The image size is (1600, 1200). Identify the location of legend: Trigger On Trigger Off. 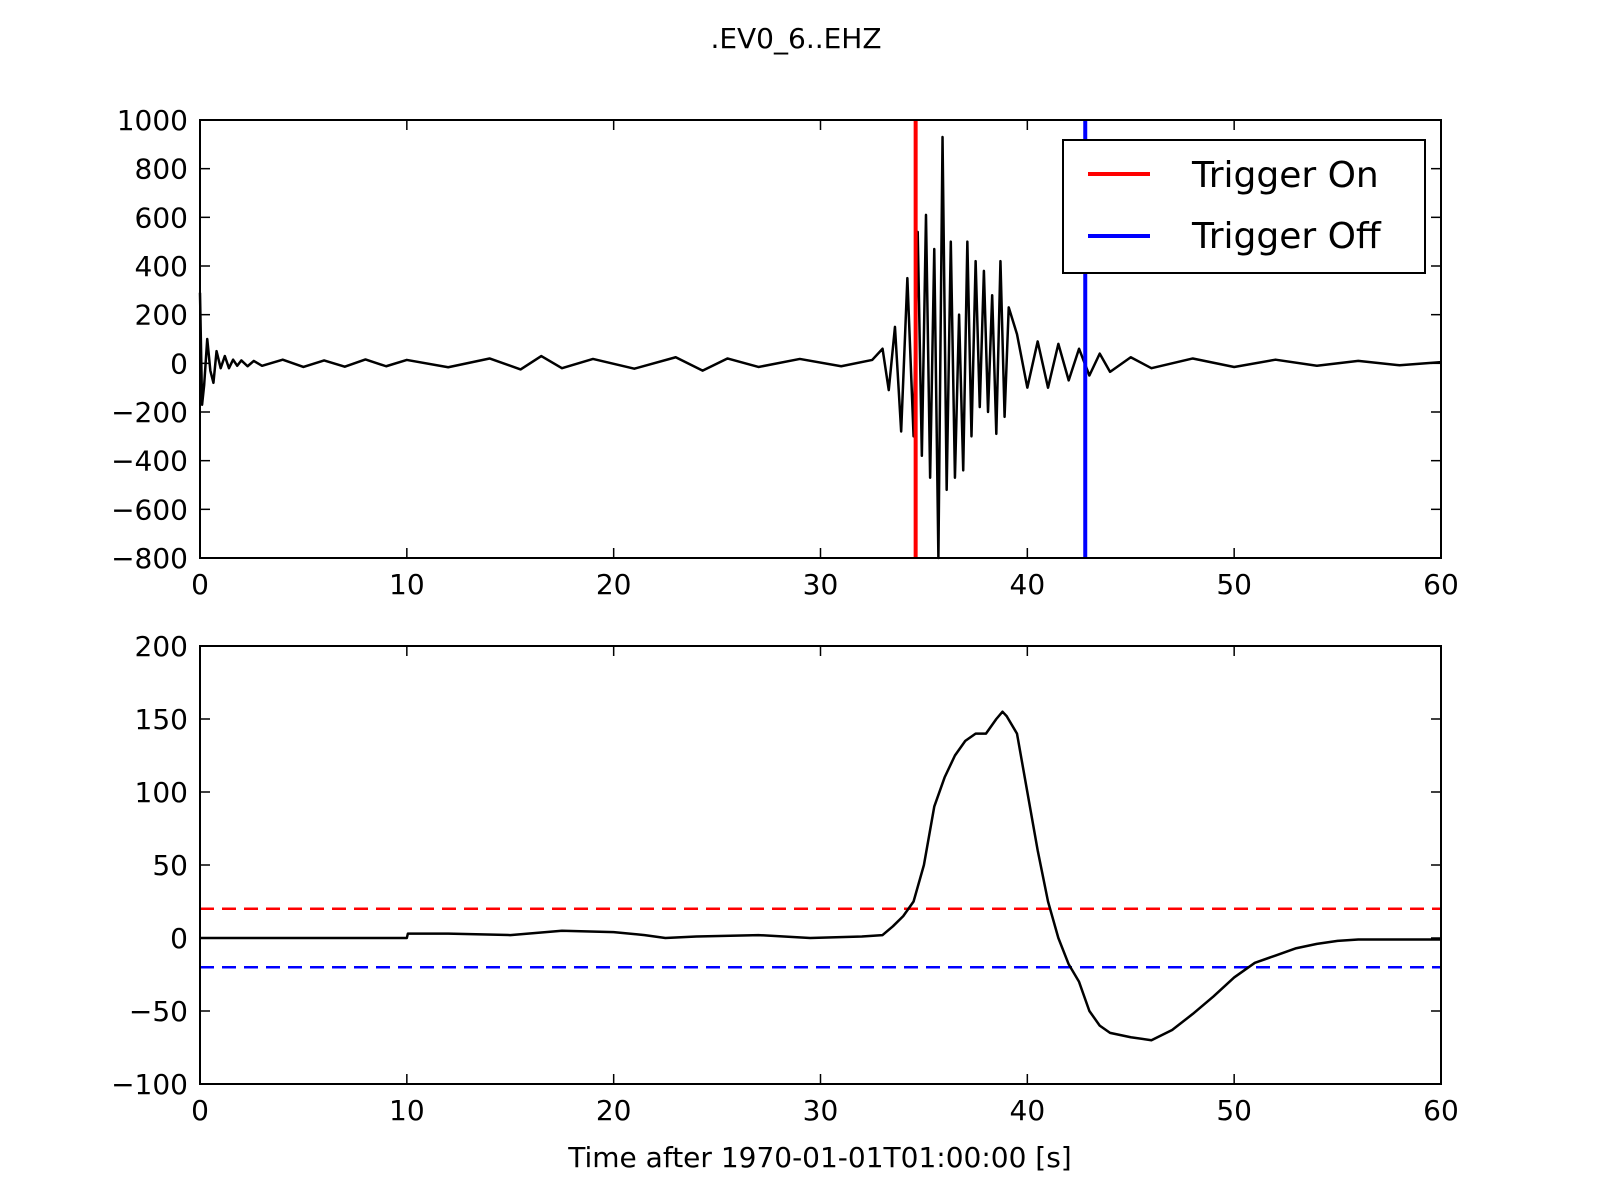
(1244, 206).